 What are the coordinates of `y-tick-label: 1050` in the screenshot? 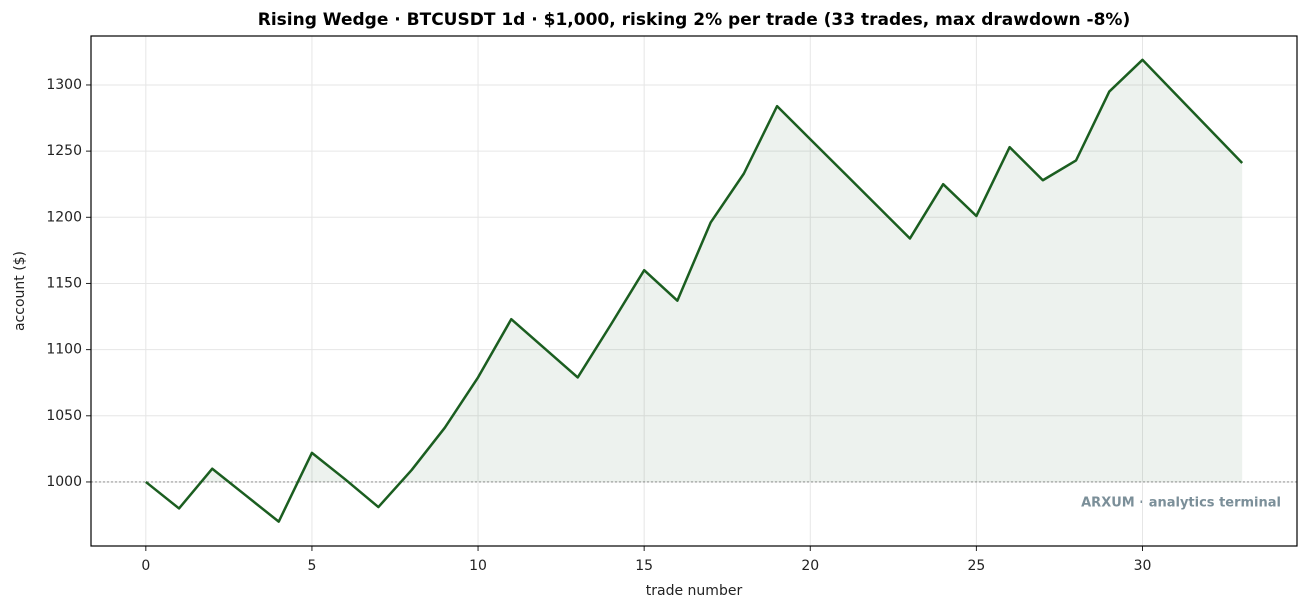 It's located at (64, 416).